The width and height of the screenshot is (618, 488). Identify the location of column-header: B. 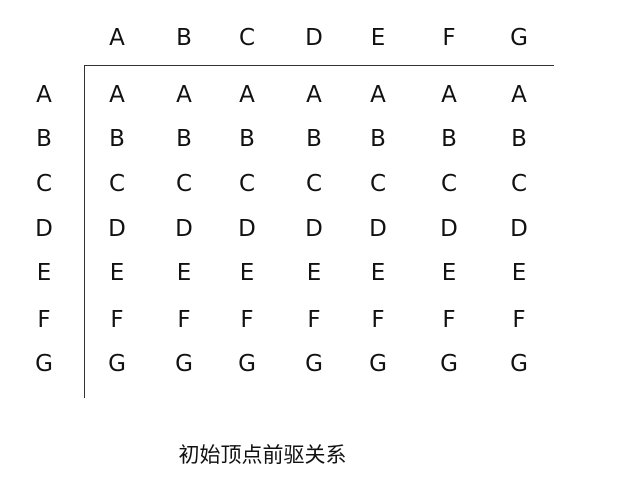
(184, 37).